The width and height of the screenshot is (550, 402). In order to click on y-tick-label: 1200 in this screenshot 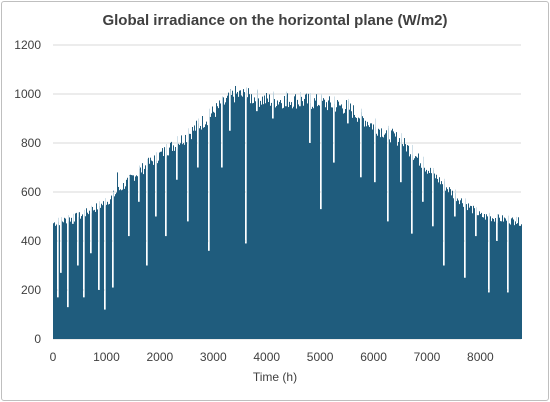, I will do `click(27, 45)`.